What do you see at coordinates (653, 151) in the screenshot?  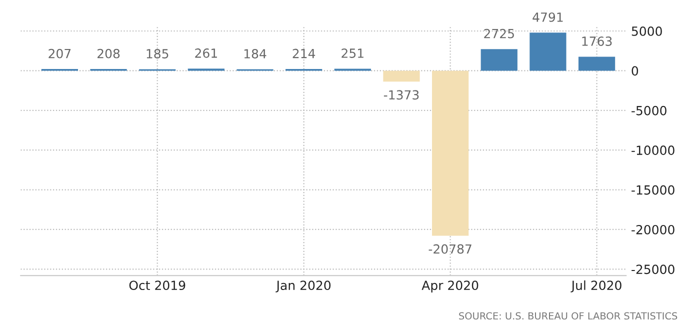 I see `y-tick-label: -10000` at bounding box center [653, 151].